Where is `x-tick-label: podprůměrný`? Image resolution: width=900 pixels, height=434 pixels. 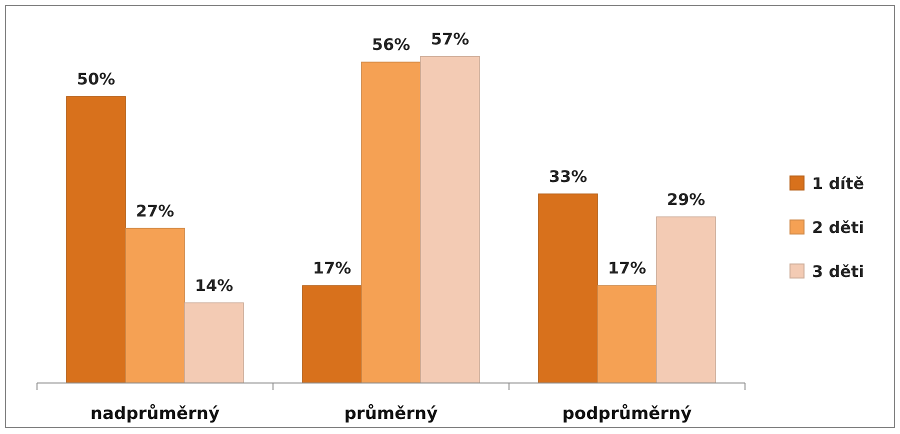 x-tick-label: podprůměrný is located at coordinates (627, 414).